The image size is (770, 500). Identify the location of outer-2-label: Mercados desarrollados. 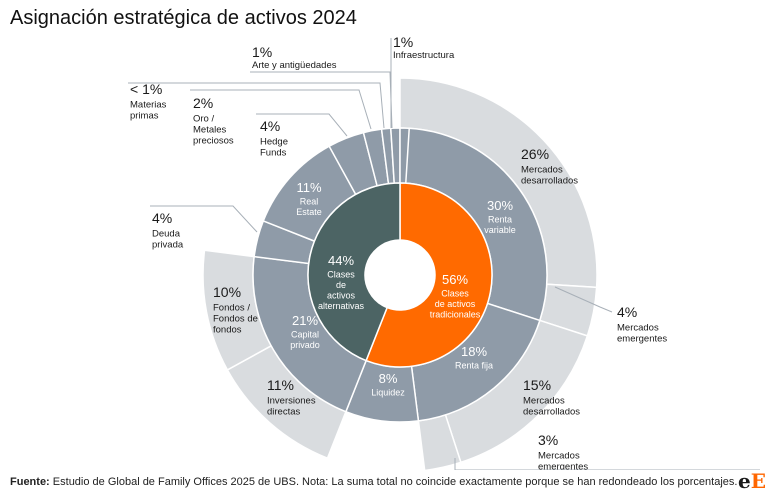
(551, 406).